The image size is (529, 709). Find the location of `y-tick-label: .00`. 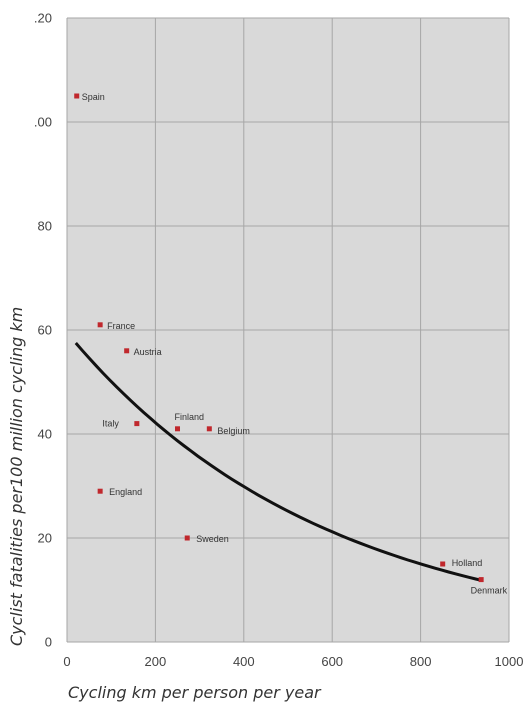

y-tick-label: .00 is located at coordinates (43, 122).